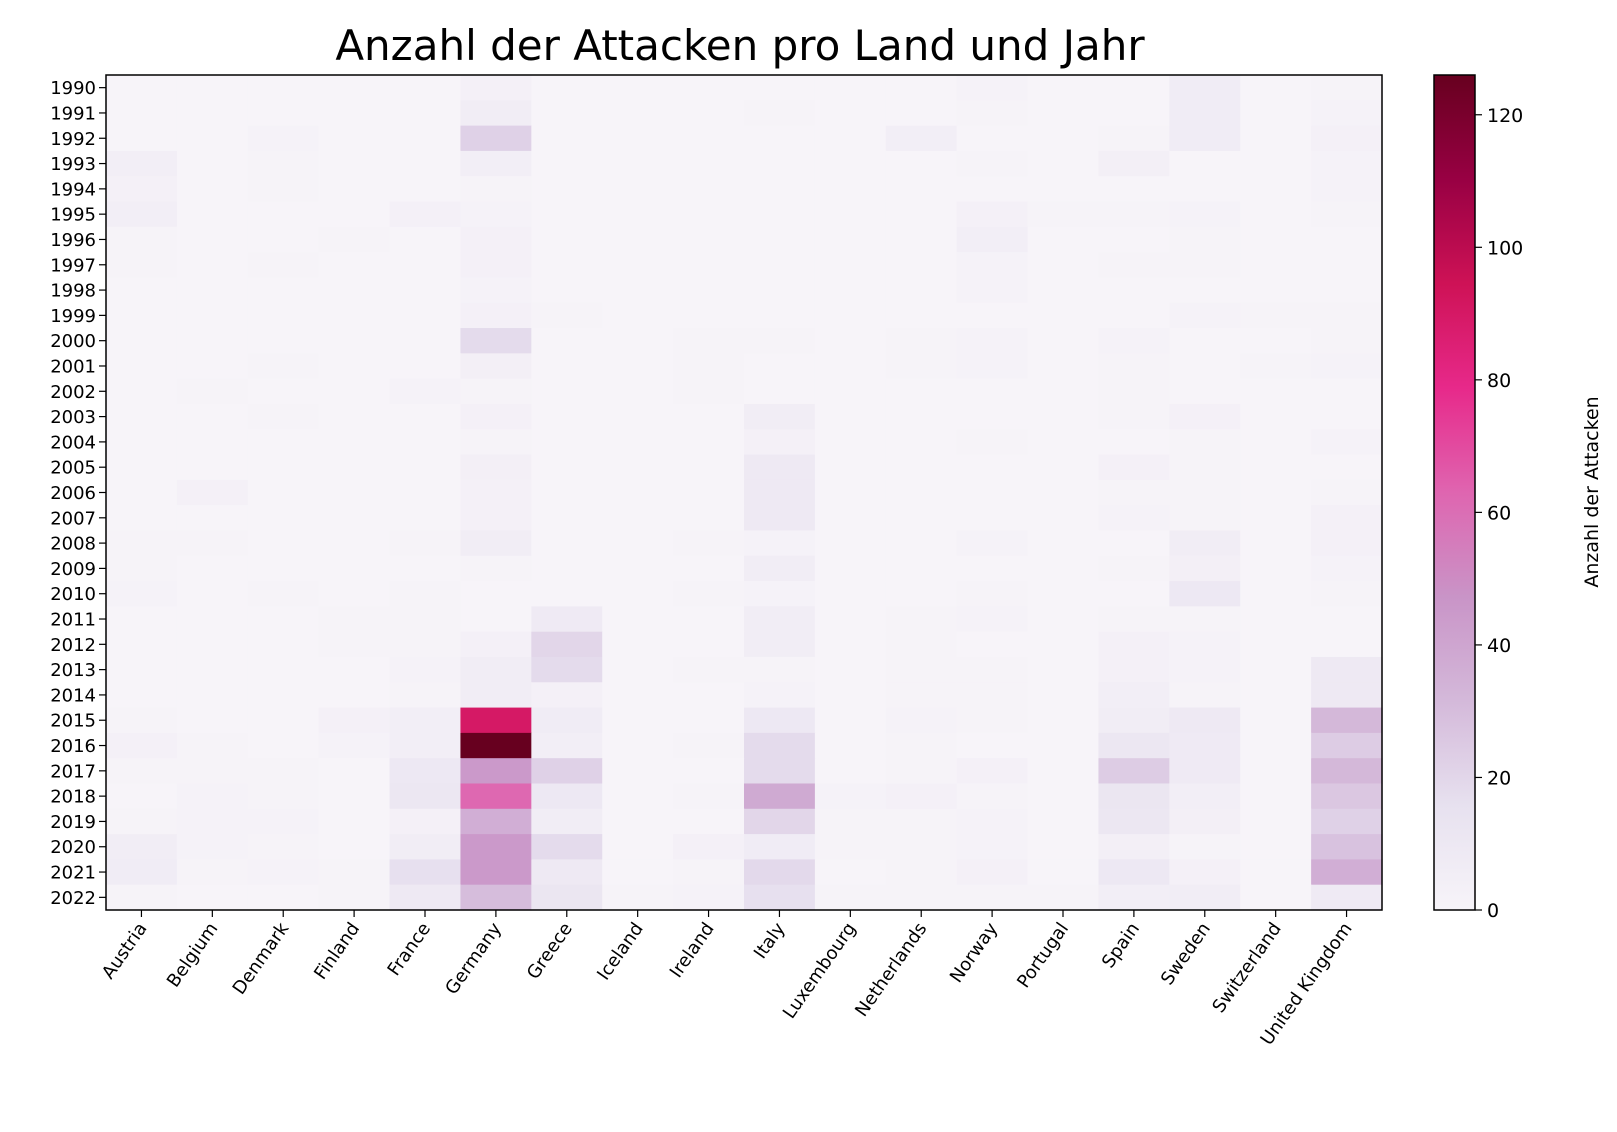 The image size is (1617, 1132). Describe the element at coordinates (73, 645) in the screenshot. I see `y-tick-label: 2012` at that location.